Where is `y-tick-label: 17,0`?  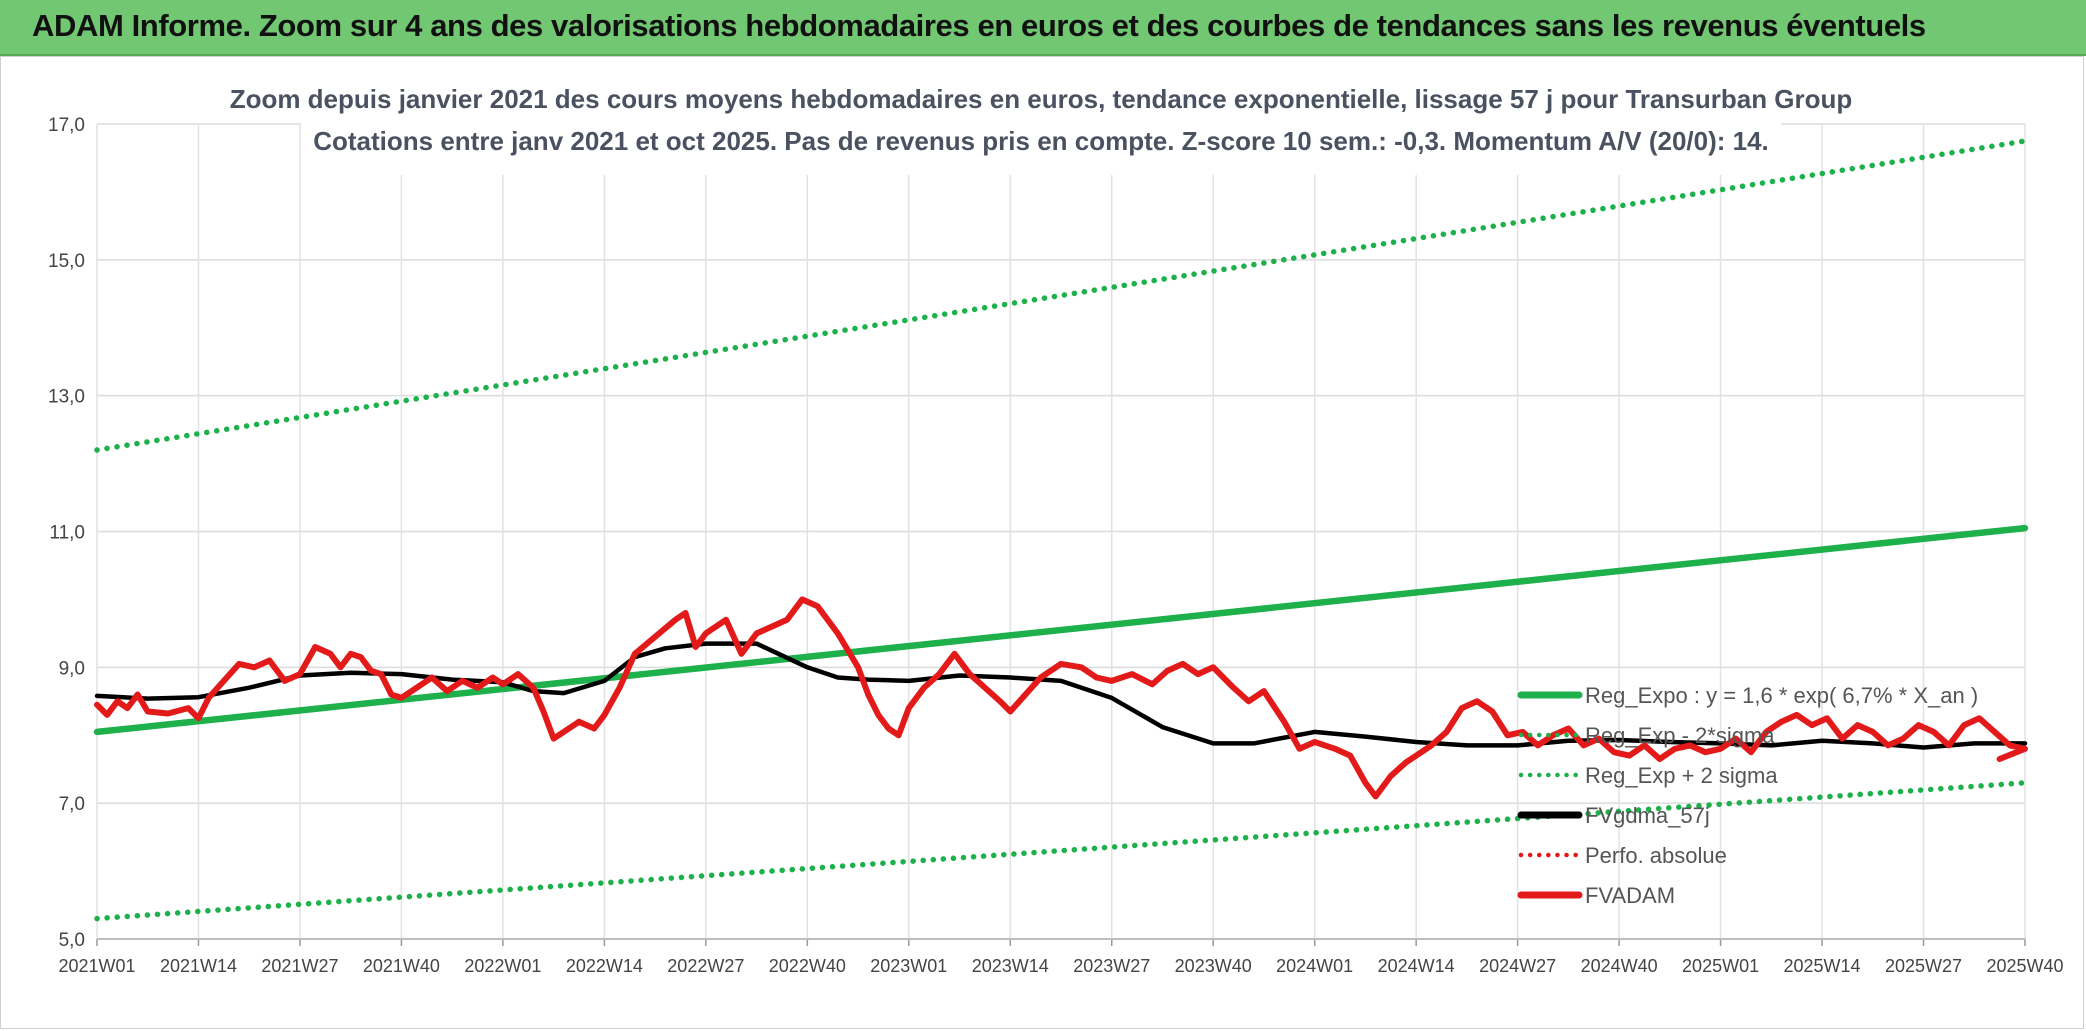 y-tick-label: 17,0 is located at coordinates (66, 125).